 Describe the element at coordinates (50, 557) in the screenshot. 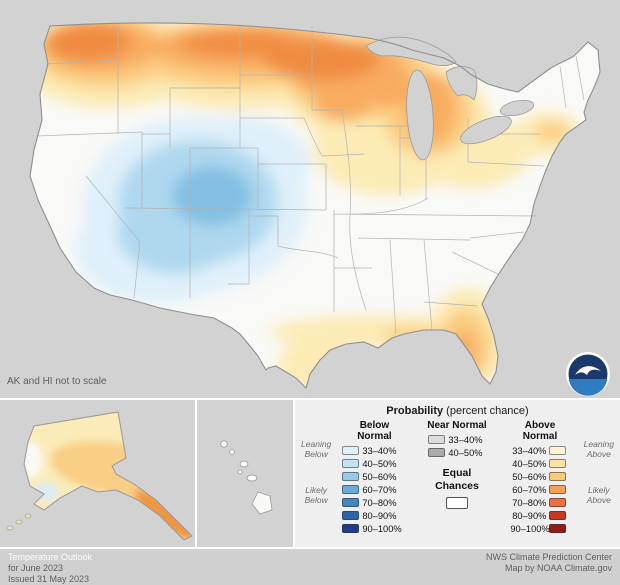

I see `footer-title: Temperature Outlook` at that location.